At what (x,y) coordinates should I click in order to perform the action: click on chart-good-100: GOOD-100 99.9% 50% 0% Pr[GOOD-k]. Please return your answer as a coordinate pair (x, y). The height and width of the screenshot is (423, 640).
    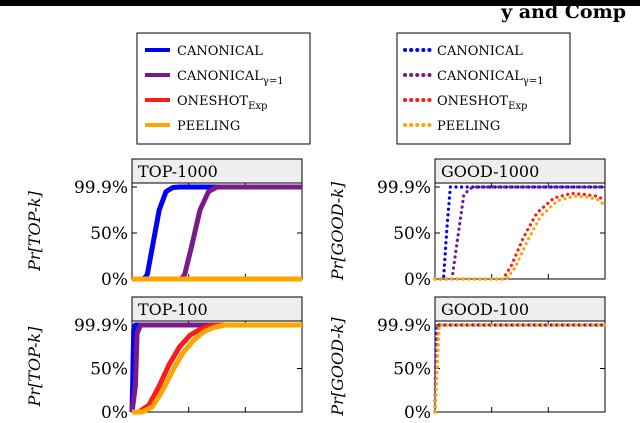
    Looking at the image, I should click on (467, 359).